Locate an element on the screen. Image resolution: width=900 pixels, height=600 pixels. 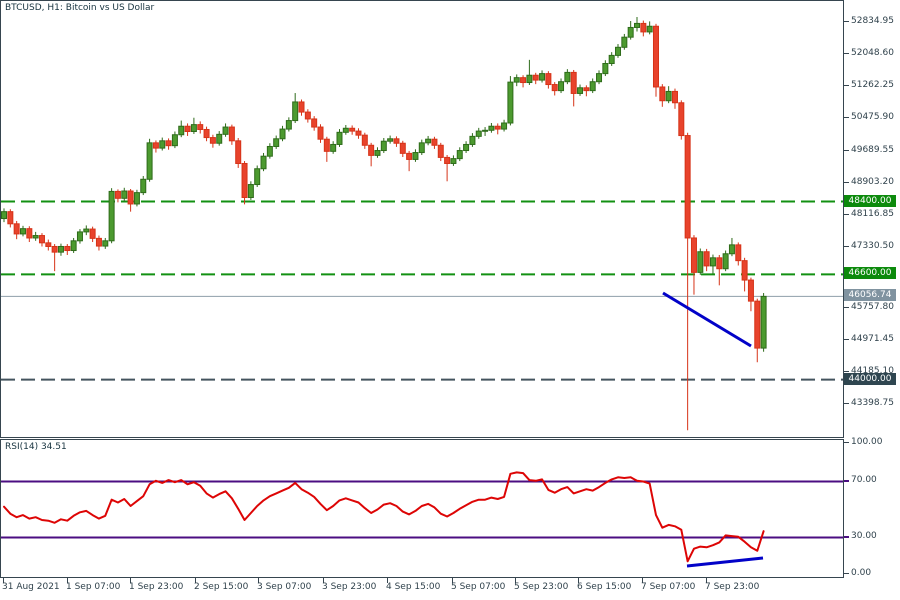
price-badge-current-price: 46056.74 is located at coordinates (870, 295).